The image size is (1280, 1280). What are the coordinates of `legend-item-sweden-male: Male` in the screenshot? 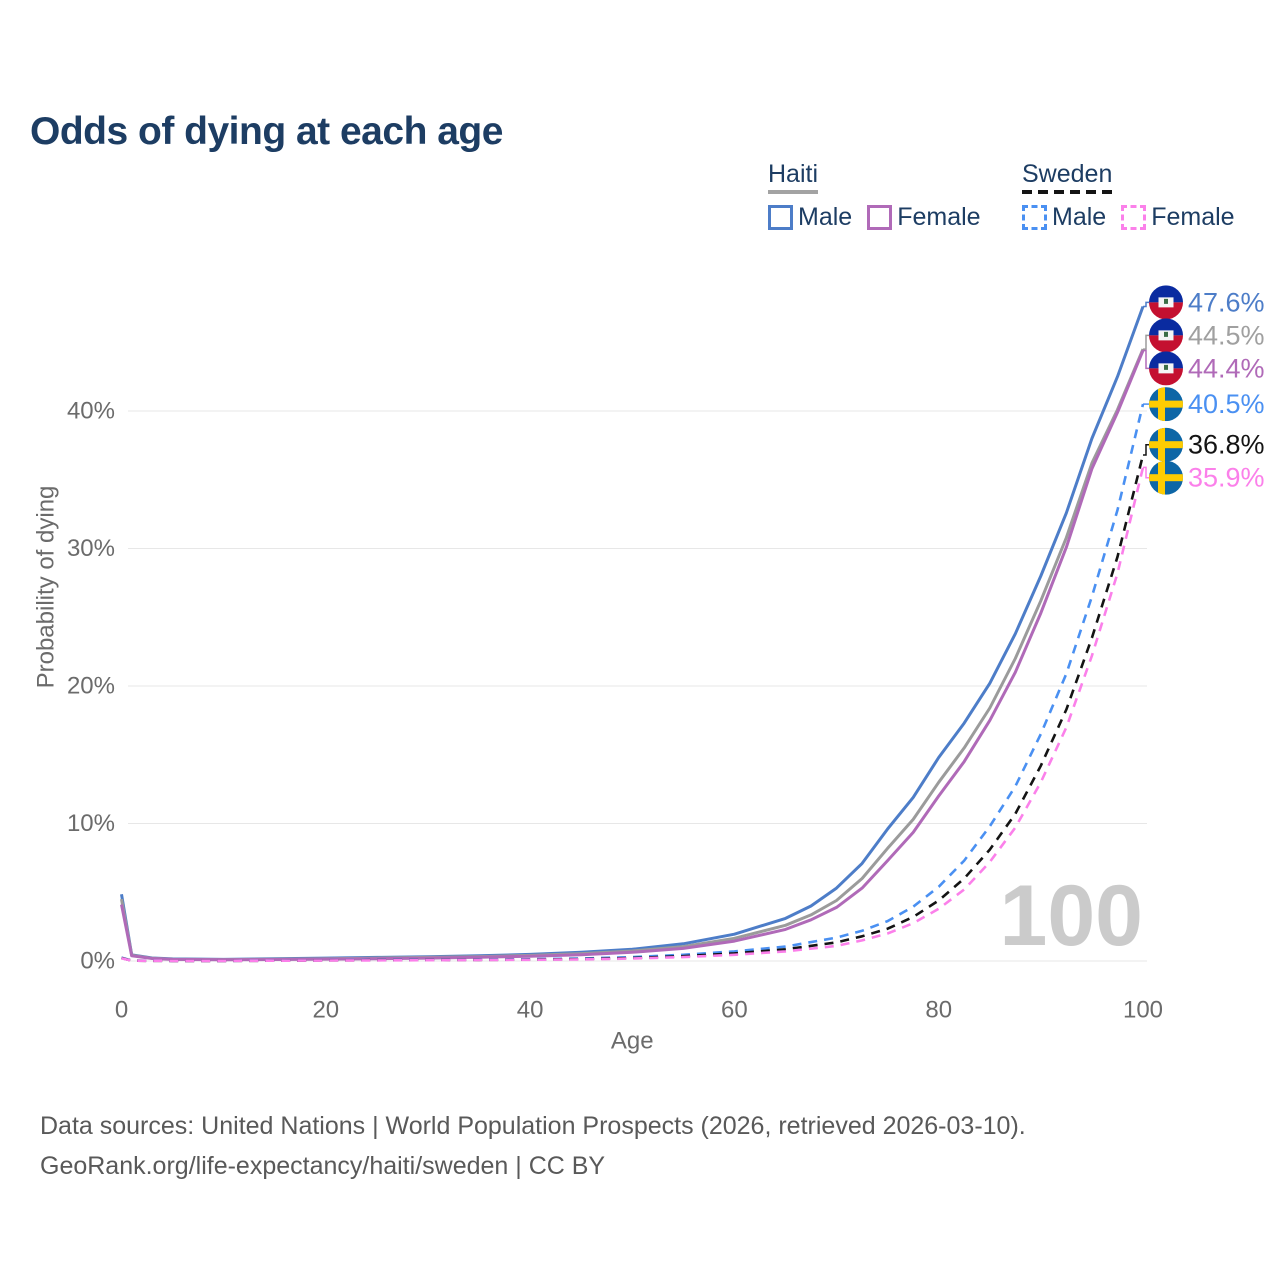 It's located at (1064, 217).